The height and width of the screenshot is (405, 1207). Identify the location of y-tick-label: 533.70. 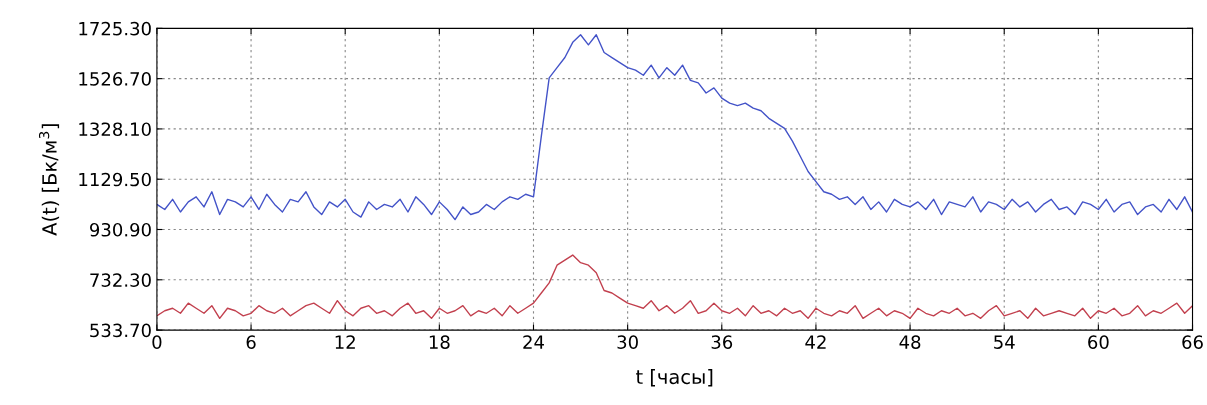
(120, 330).